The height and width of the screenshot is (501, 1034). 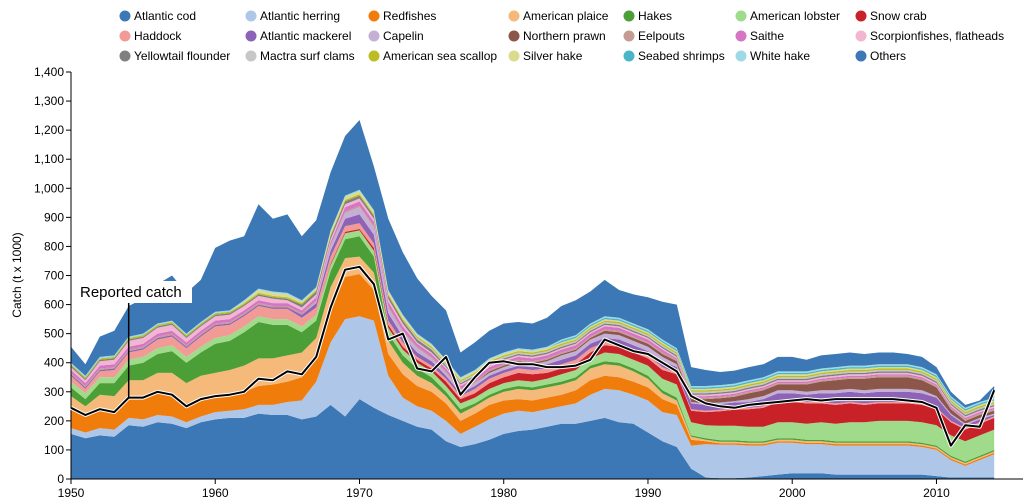 I want to click on x-tick-label: 1950, so click(x=71, y=493).